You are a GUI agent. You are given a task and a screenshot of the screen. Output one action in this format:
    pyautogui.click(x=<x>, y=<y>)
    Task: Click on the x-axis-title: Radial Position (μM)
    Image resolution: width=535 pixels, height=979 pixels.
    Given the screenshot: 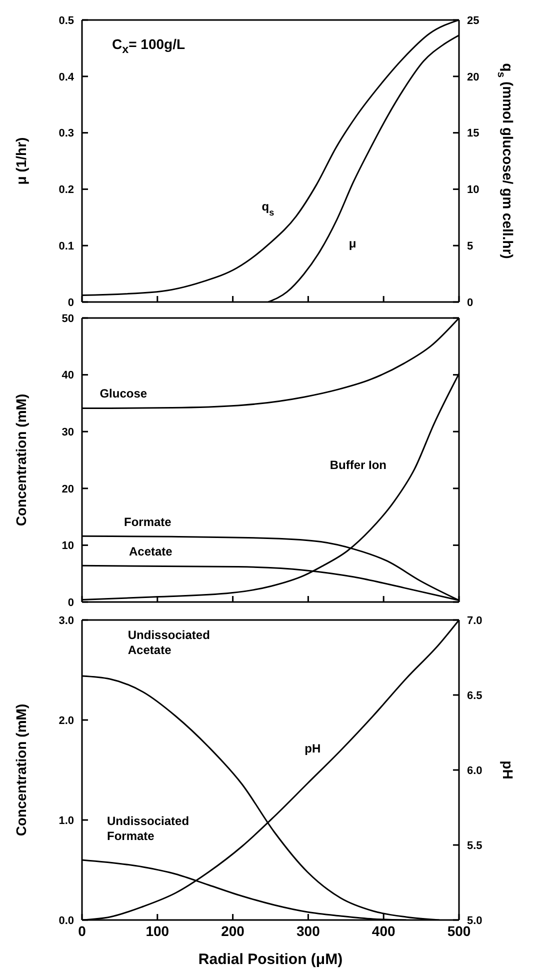 What is the action you would take?
    pyautogui.click(x=270, y=959)
    